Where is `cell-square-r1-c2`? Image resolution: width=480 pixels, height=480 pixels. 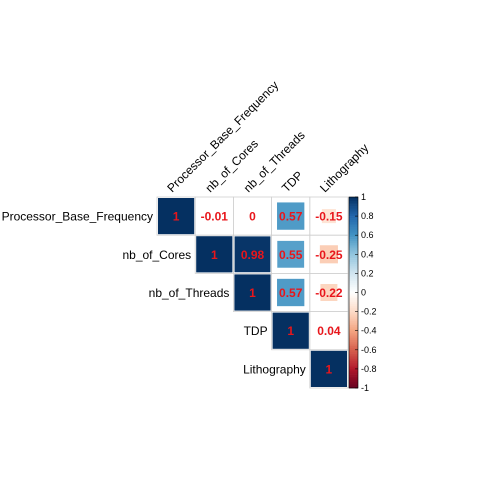 cell-square-r1-c2 is located at coordinates (252, 254).